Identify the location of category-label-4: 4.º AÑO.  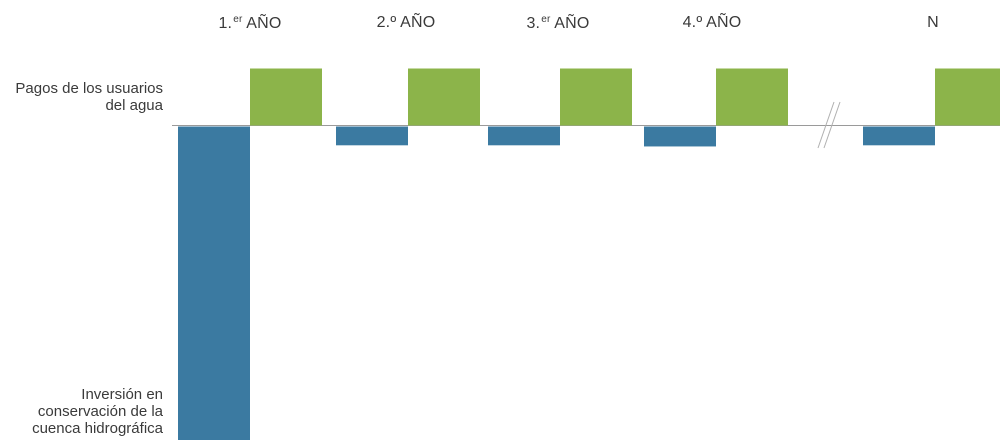
(712, 22).